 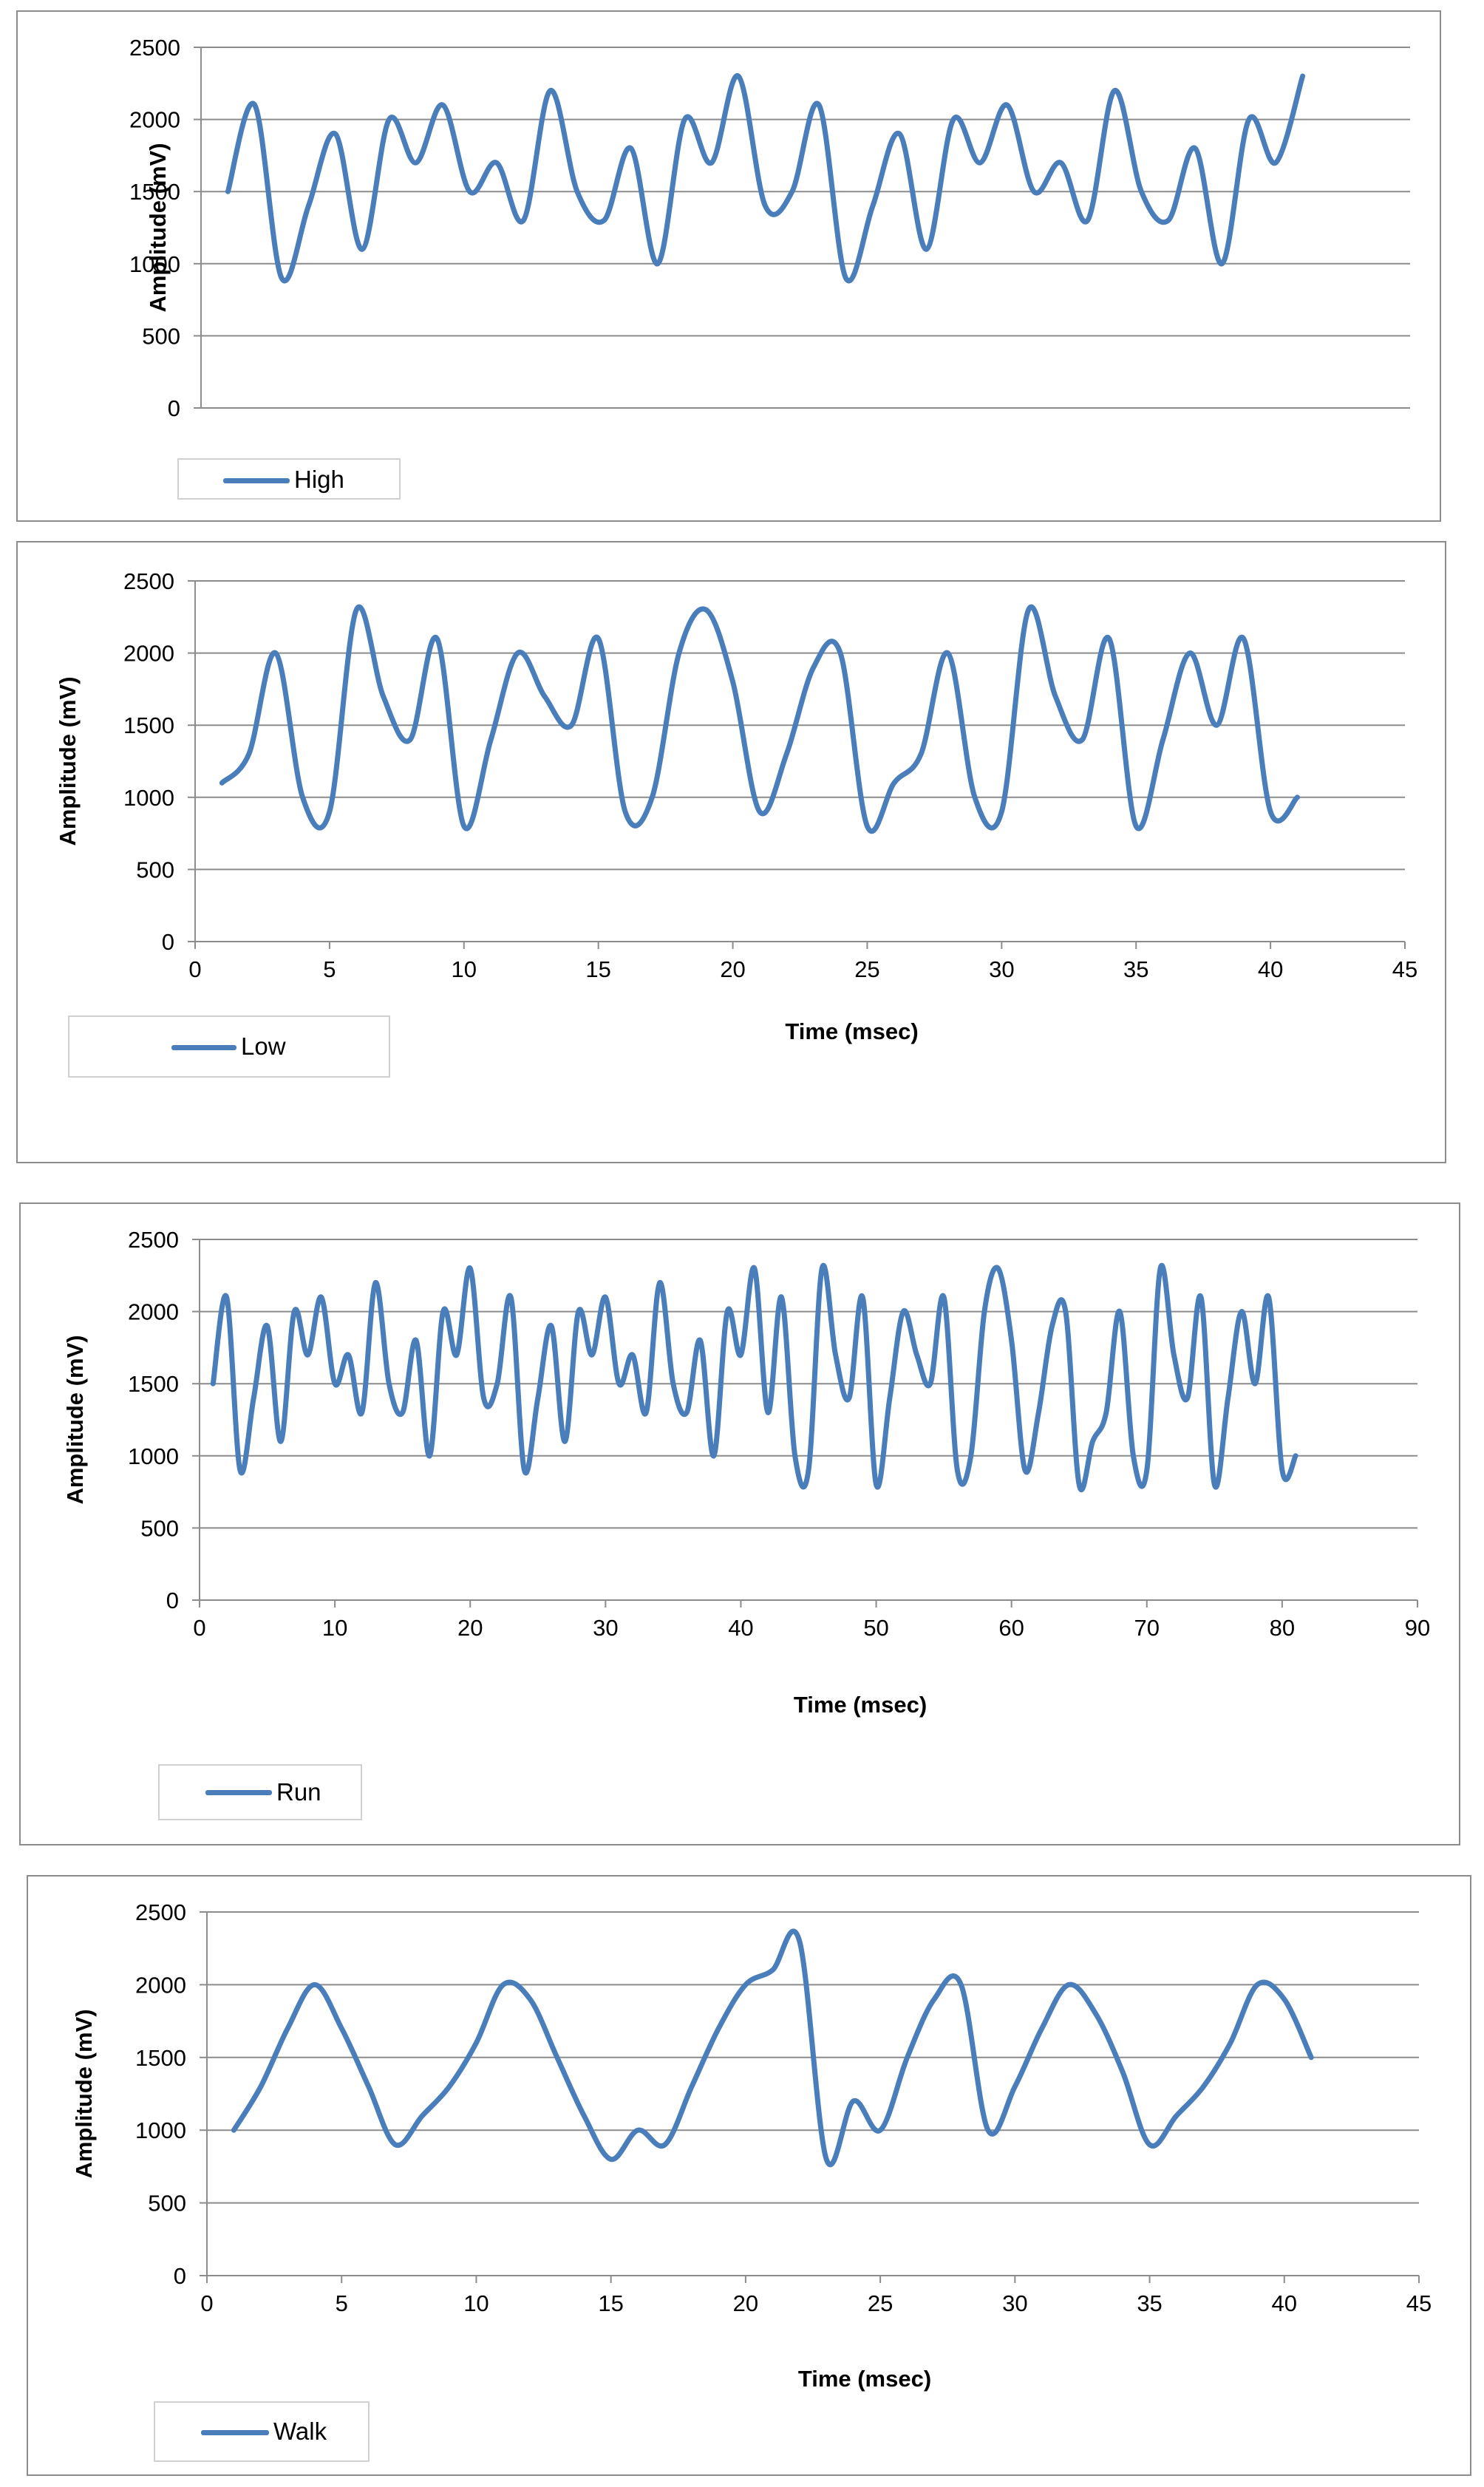 I want to click on x-tick-label: 50, so click(x=875, y=1628).